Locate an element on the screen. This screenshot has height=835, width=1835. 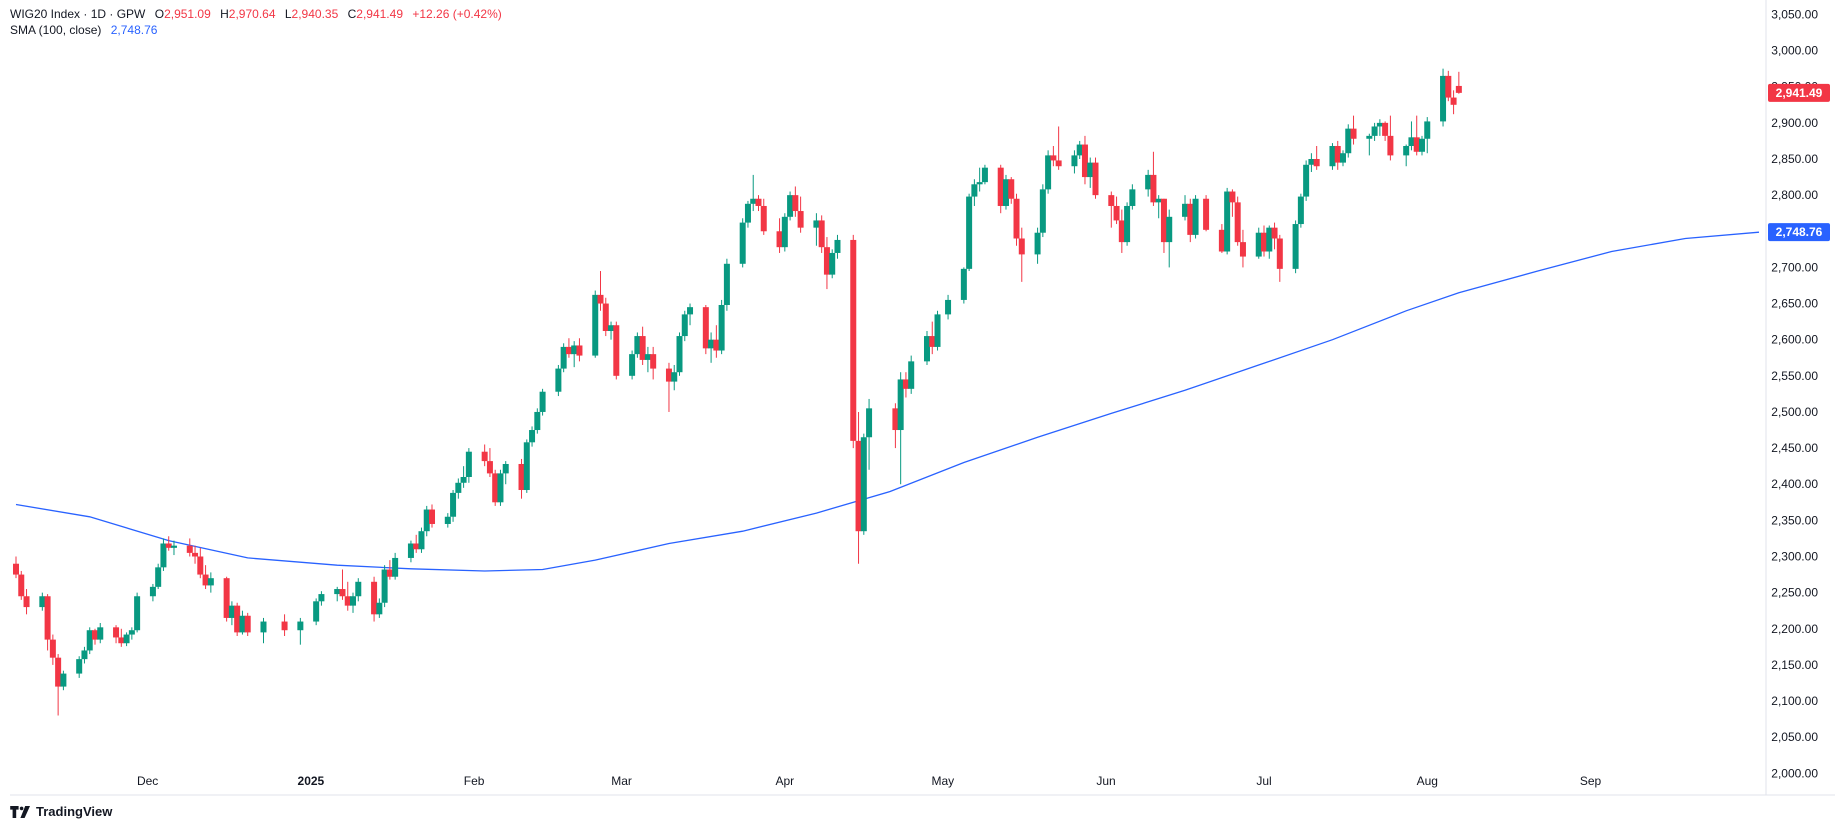
y-tick-label: 2,050.00 is located at coordinates (1794, 737).